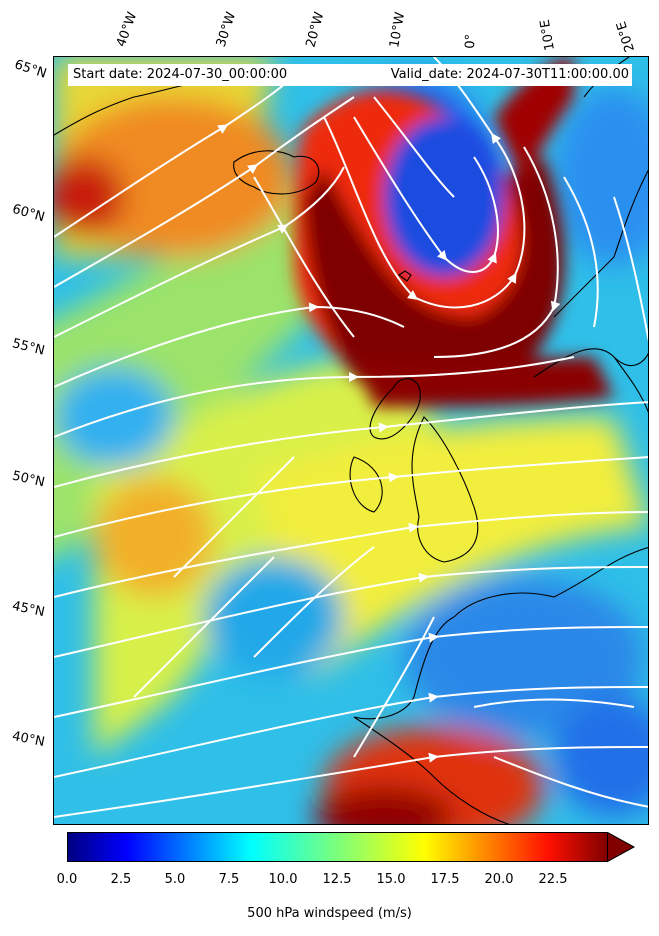 This screenshot has height=936, width=659. I want to click on colorbar, so click(351, 847).